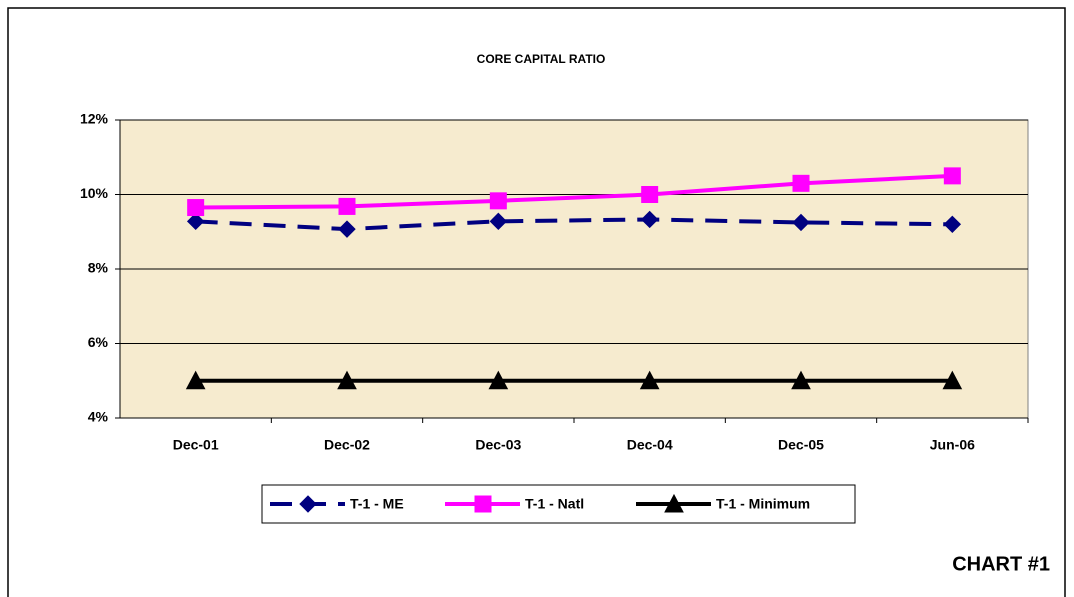 This screenshot has width=1074, height=597. What do you see at coordinates (541, 59) in the screenshot?
I see `chart-title: CORE CAPITAL RATIO` at bounding box center [541, 59].